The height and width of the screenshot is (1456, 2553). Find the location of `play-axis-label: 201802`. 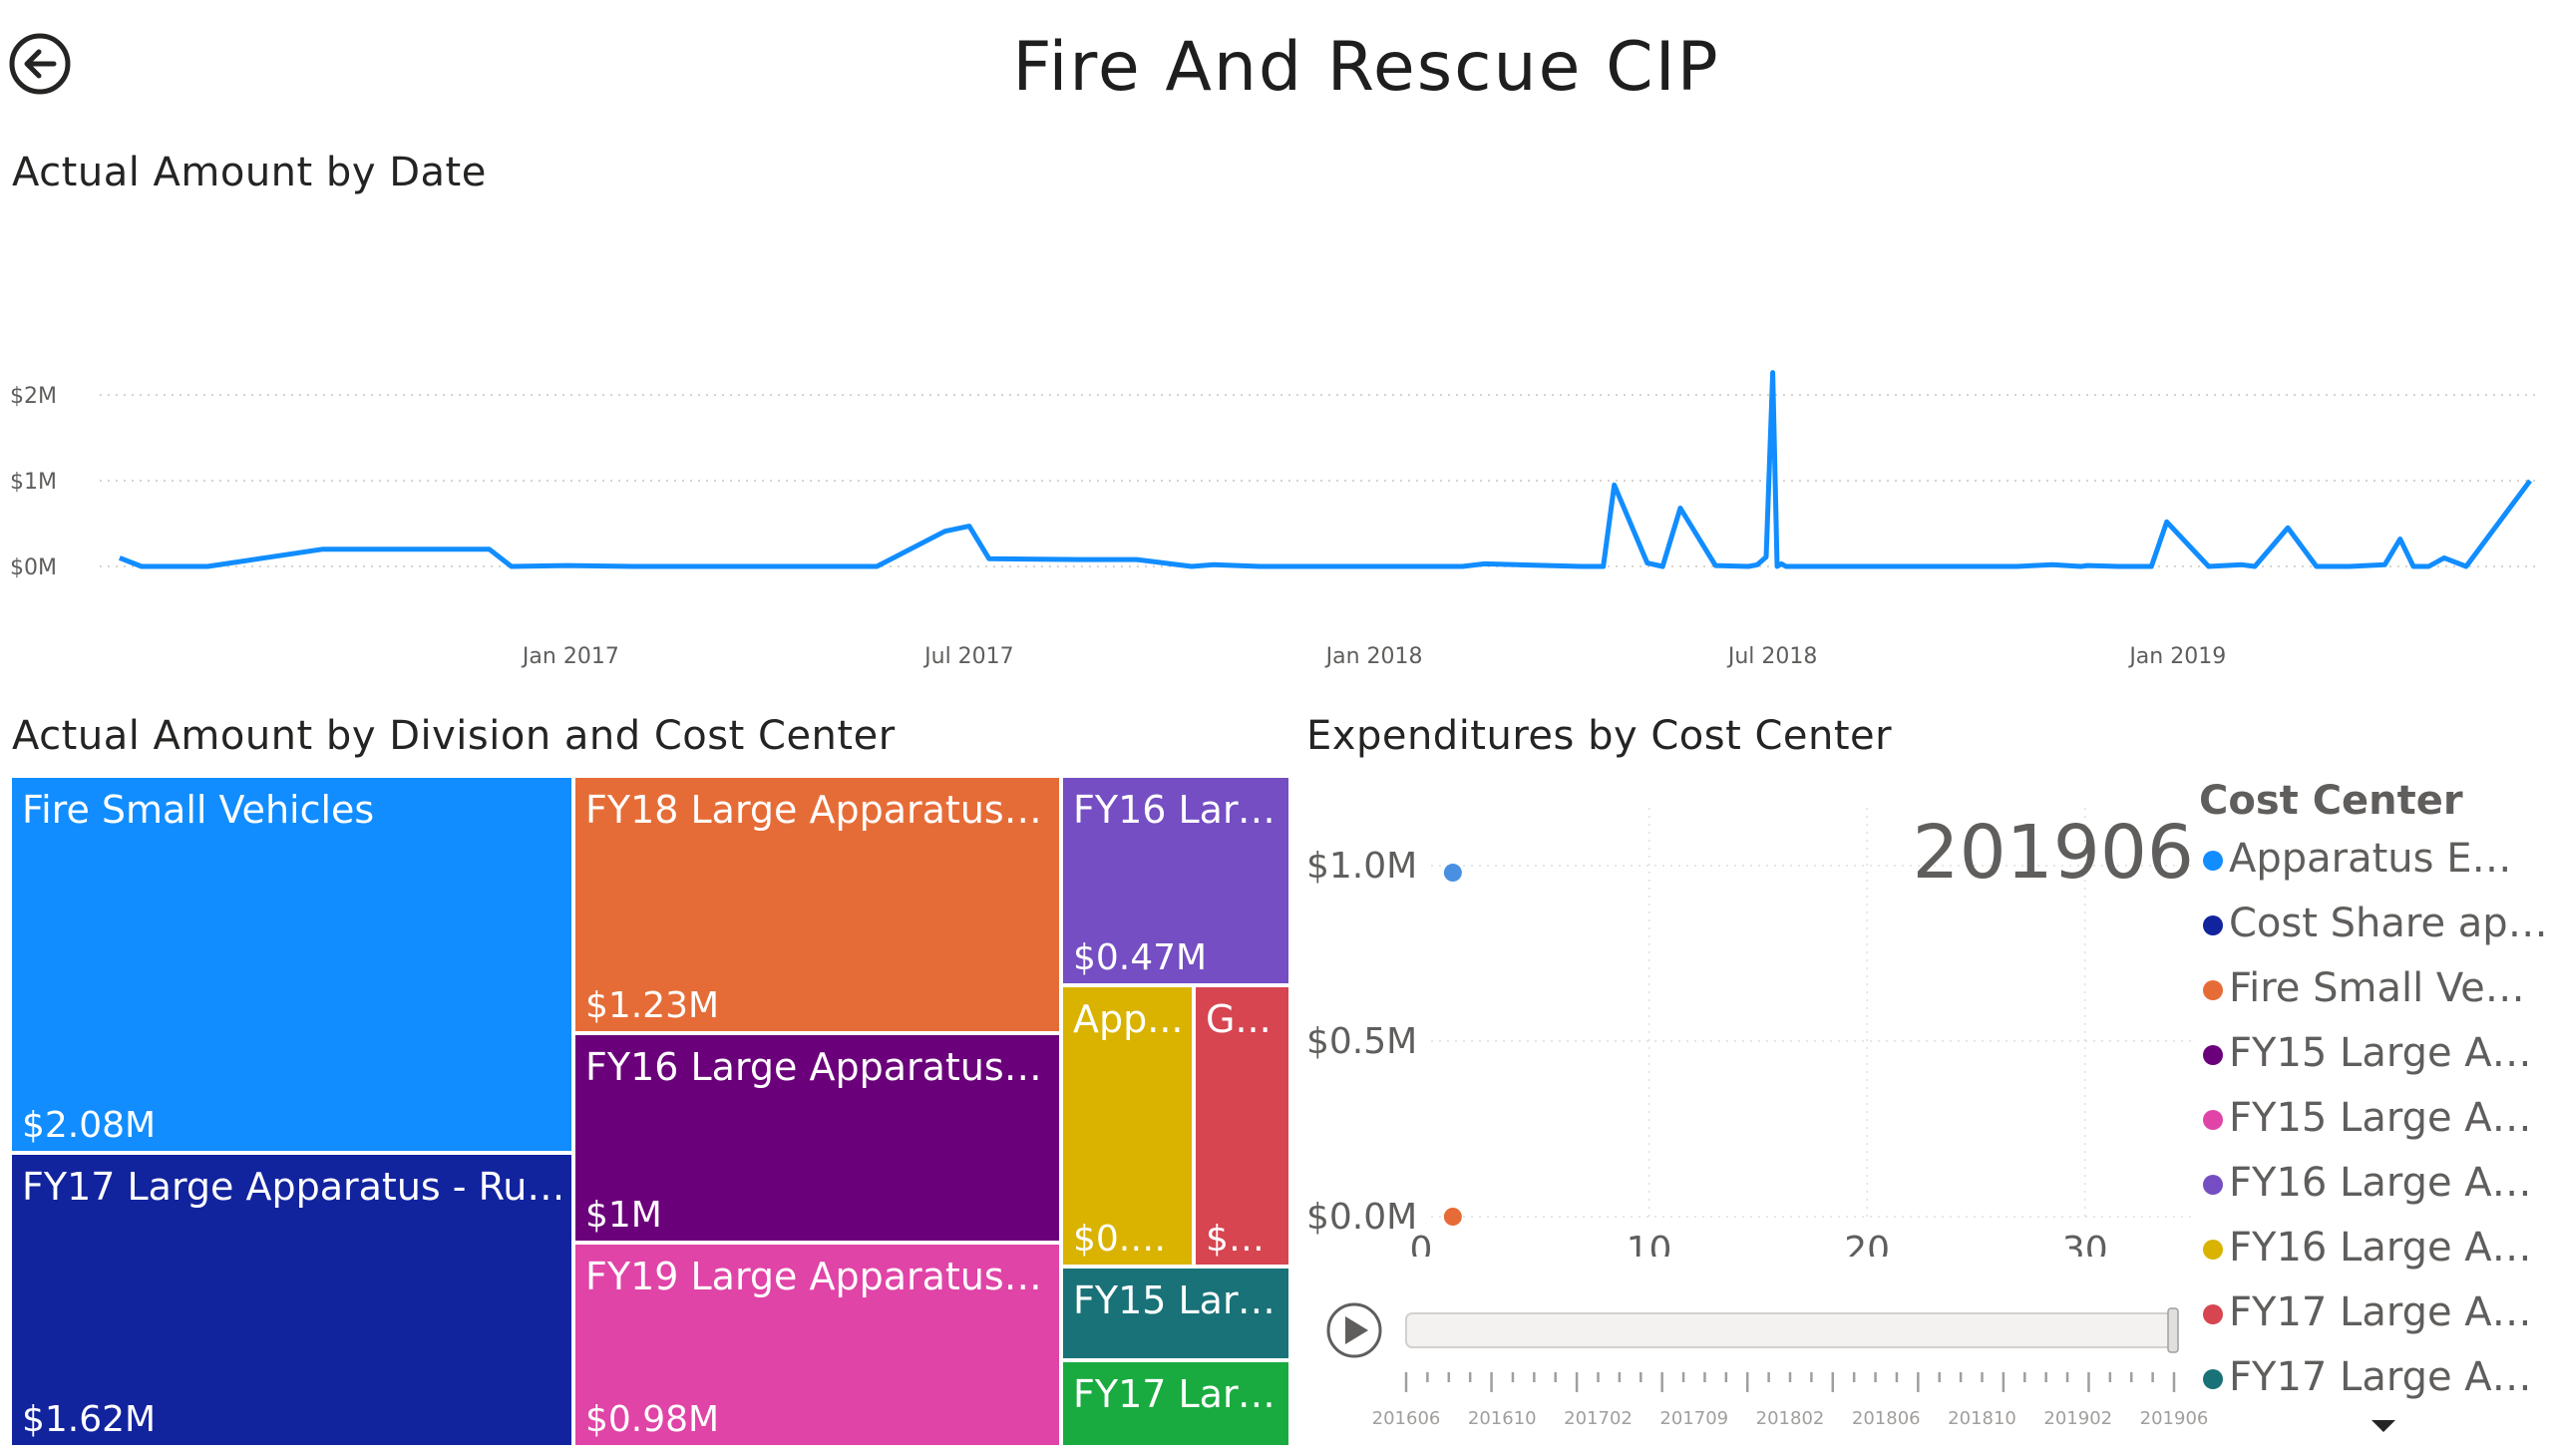

play-axis-label: 201802 is located at coordinates (1791, 1418).